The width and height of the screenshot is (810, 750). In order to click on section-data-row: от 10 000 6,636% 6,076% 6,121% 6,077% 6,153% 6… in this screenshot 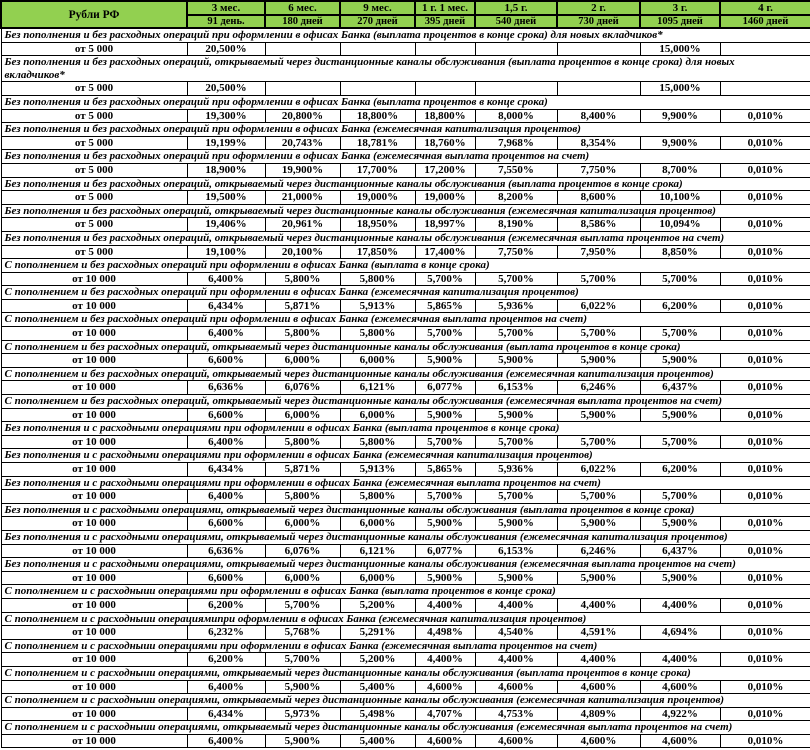, I will do `click(405, 388)`.